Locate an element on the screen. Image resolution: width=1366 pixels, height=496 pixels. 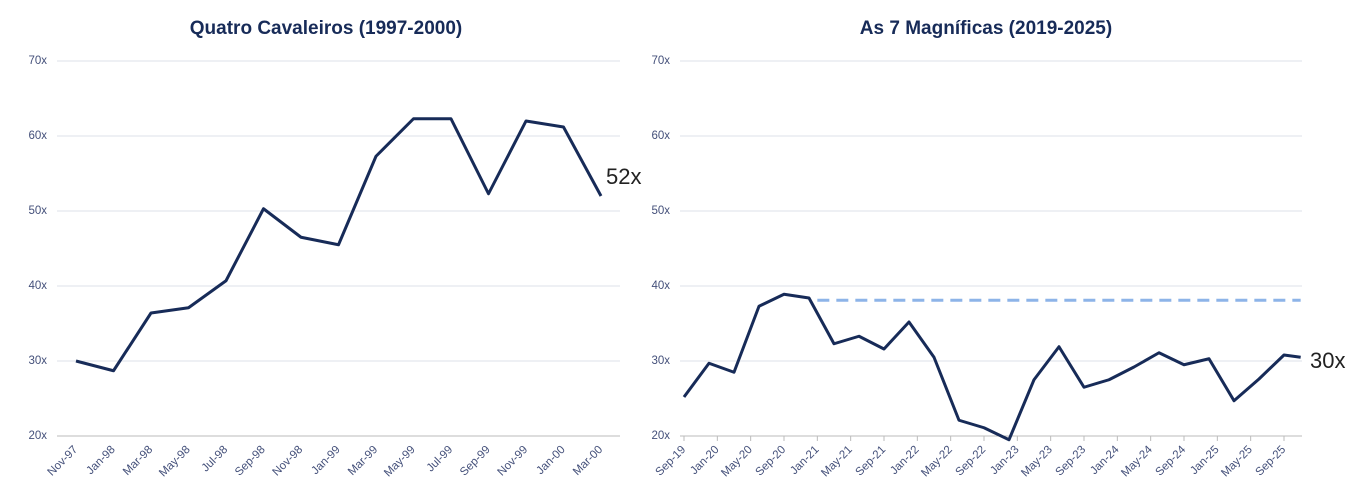
x-tick-label: Sep-98 is located at coordinates (250, 461).